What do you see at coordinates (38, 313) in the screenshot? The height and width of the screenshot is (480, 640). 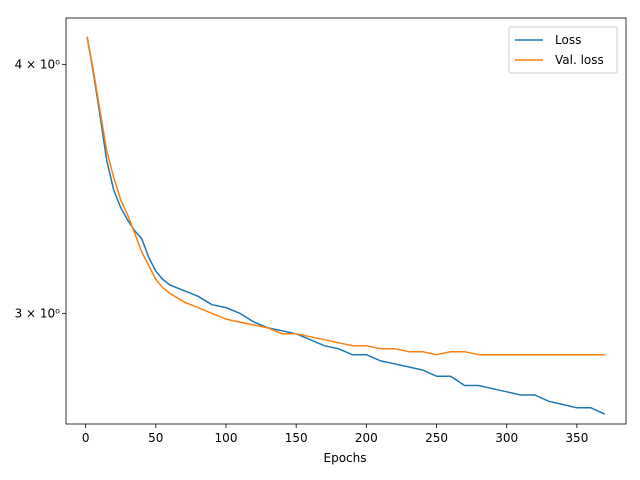 I see `y-tick-label: 3 × 10⁰` at bounding box center [38, 313].